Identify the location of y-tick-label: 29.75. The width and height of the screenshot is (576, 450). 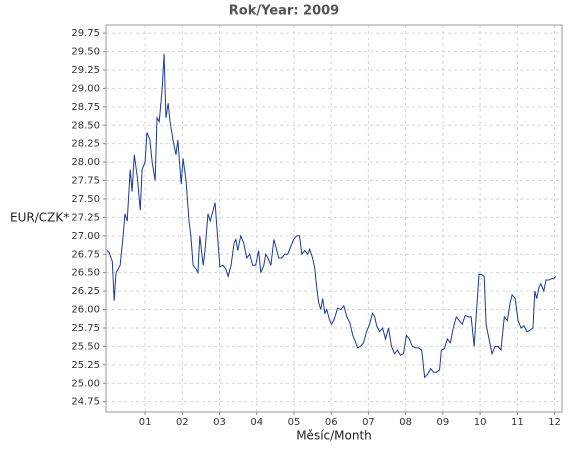
(85, 33).